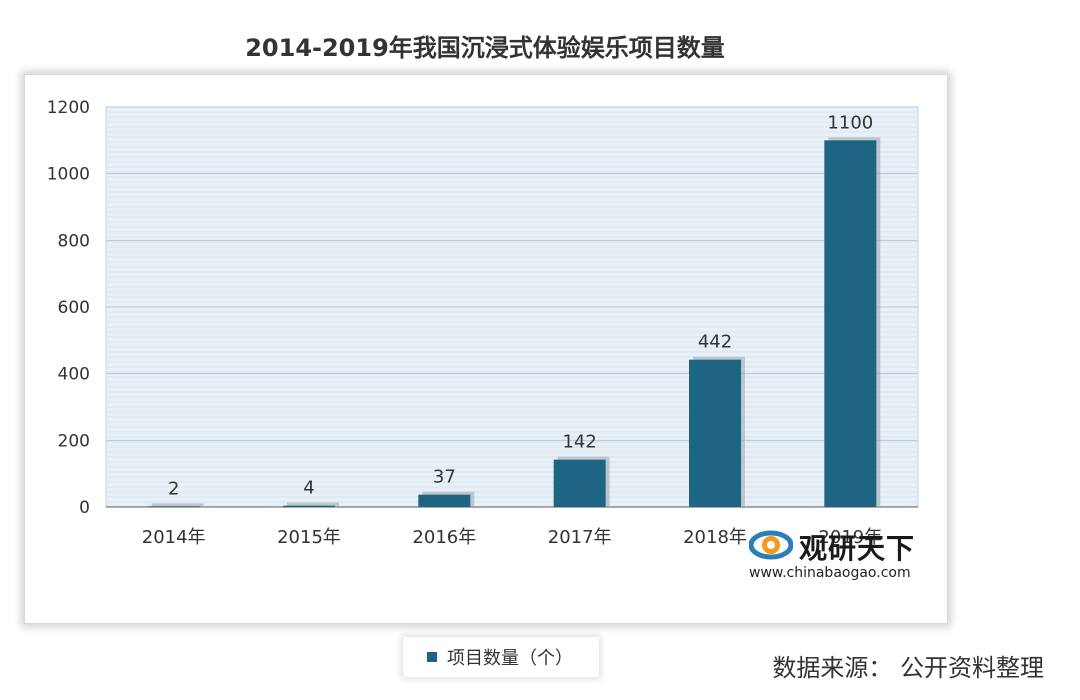 This screenshot has height=700, width=1080. What do you see at coordinates (84, 508) in the screenshot?
I see `y-tick-label: 0` at bounding box center [84, 508].